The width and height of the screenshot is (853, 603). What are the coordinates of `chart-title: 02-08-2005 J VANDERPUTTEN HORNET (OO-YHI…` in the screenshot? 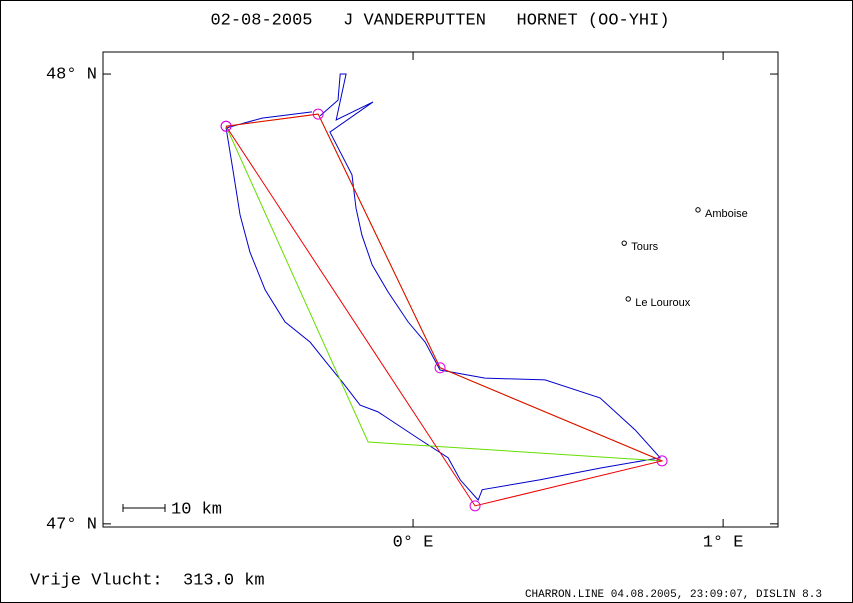 It's located at (439, 20).